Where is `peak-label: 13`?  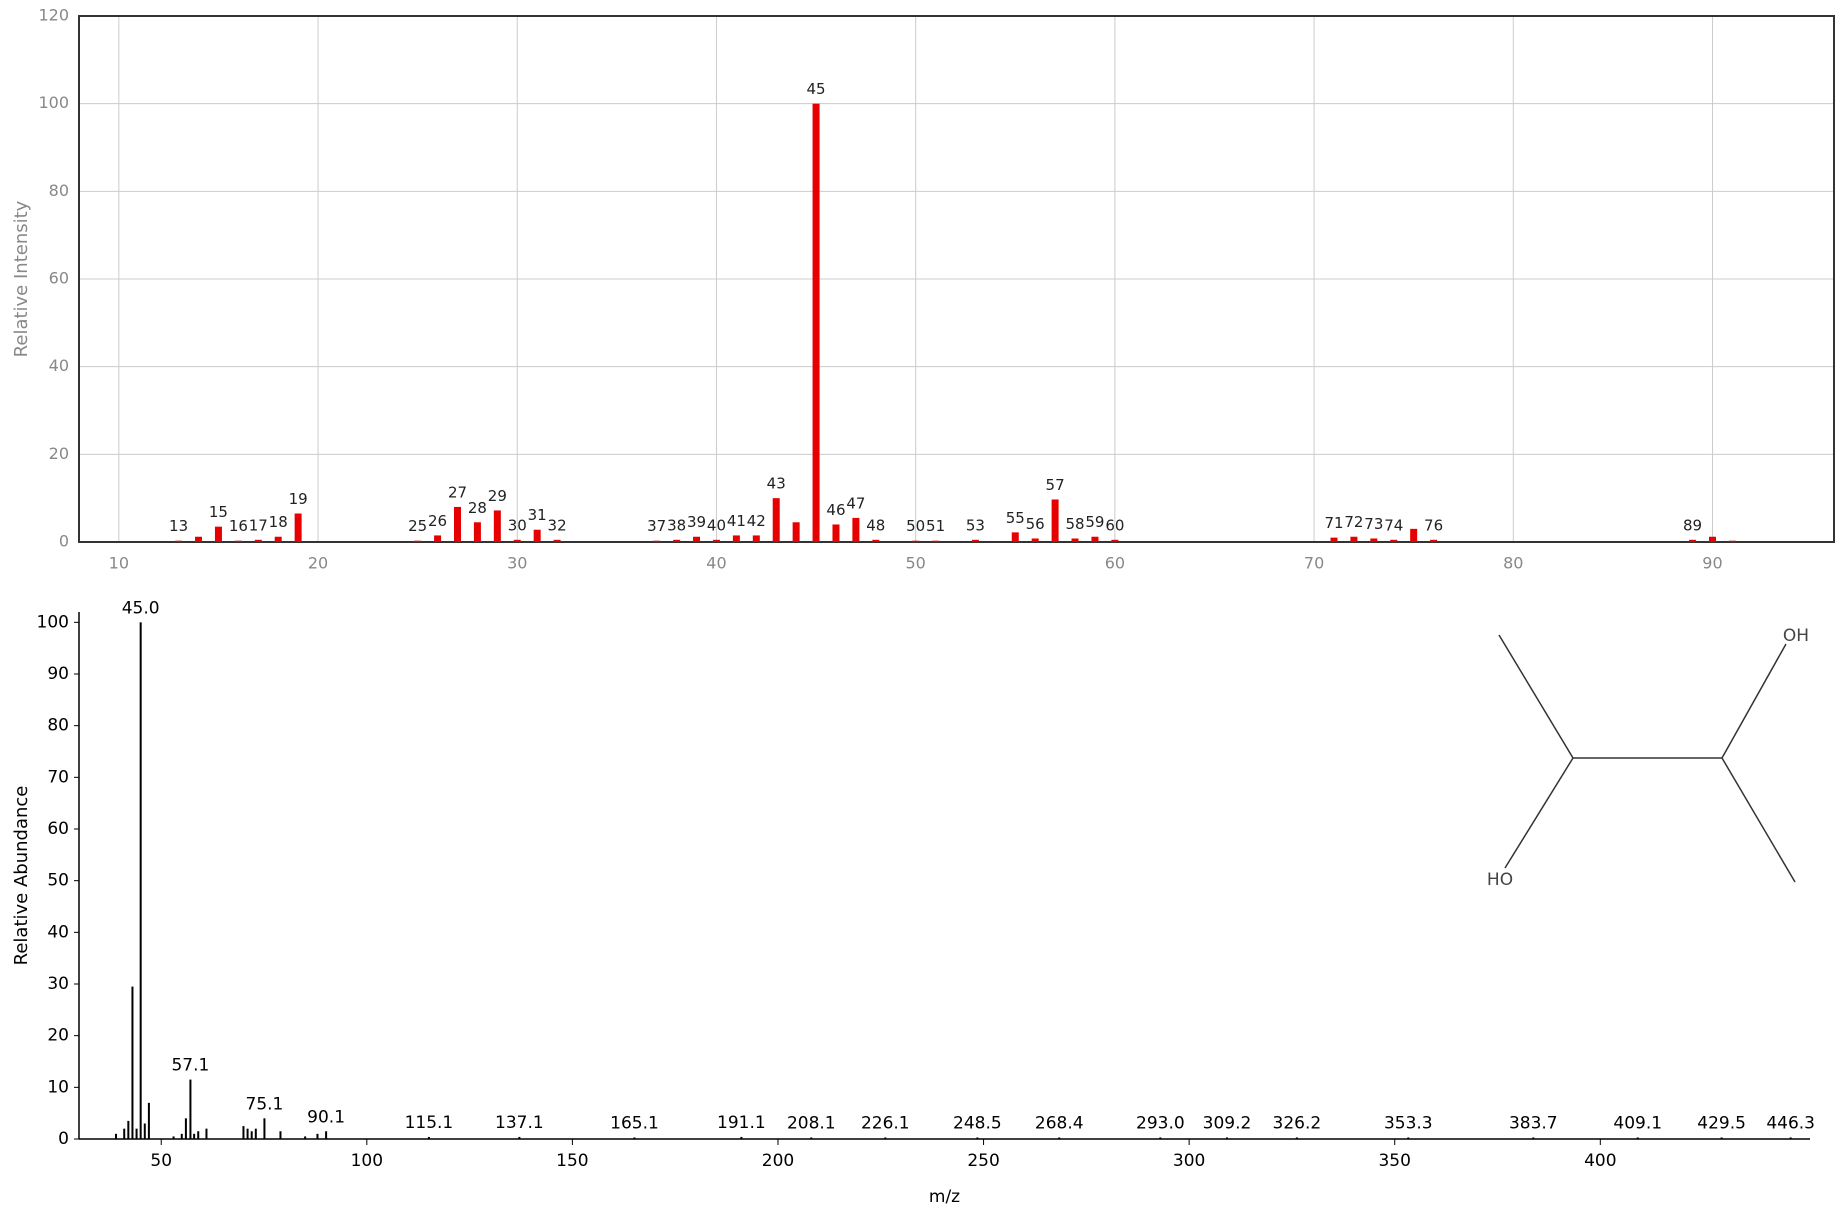 peak-label: 13 is located at coordinates (178, 526).